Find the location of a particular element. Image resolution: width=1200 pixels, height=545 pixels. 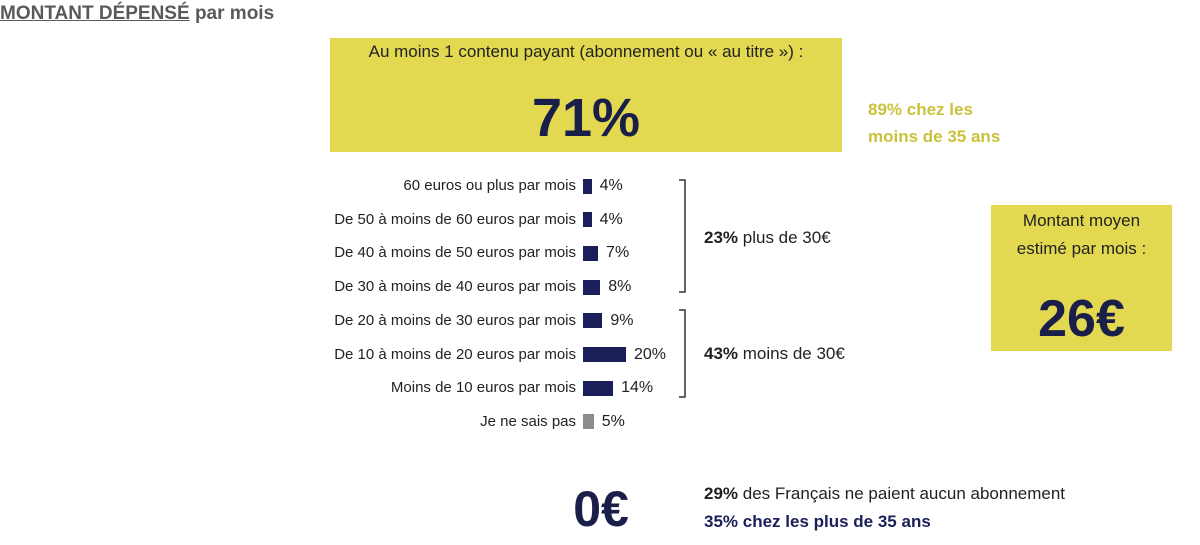

young-note-line1: 89% chez les is located at coordinates (920, 109).